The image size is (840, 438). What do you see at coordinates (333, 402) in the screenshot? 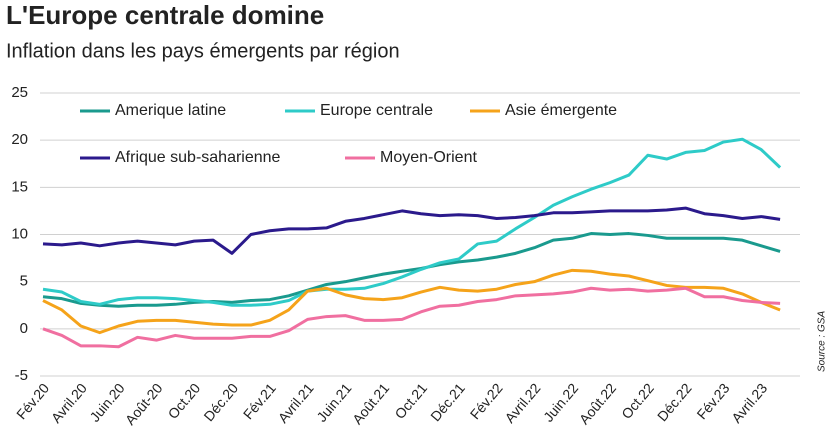
I see `x-tick-label: Juin.21` at bounding box center [333, 402].